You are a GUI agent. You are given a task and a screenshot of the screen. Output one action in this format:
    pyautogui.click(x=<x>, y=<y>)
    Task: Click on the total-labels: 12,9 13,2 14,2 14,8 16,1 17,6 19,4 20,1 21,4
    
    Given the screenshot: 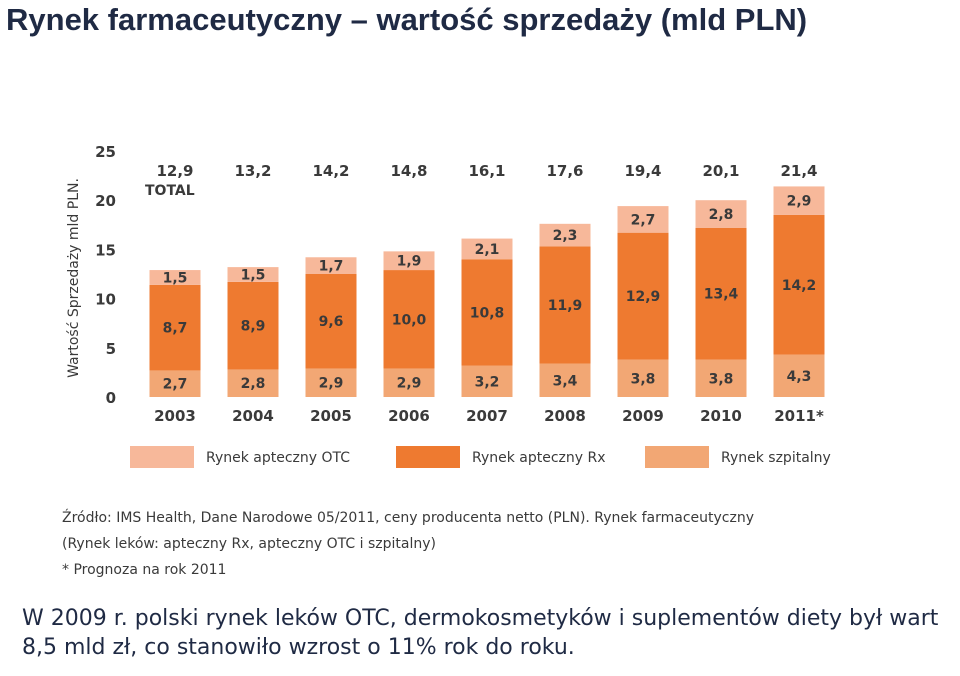 What is the action you would take?
    pyautogui.click(x=486, y=171)
    